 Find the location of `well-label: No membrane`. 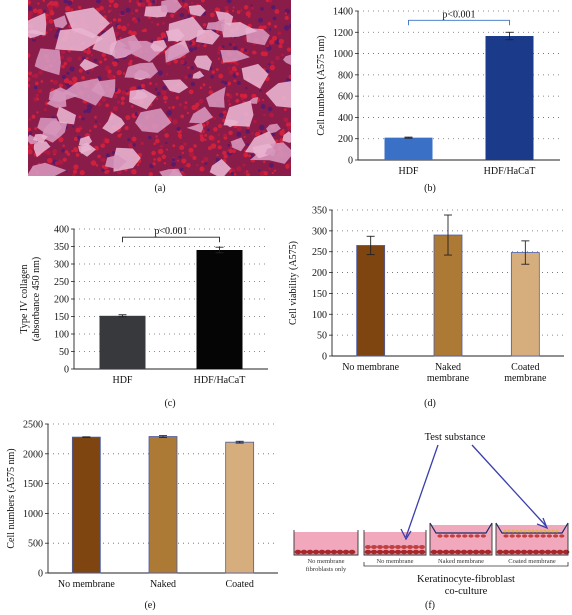

well-label: No membrane is located at coordinates (325, 561).